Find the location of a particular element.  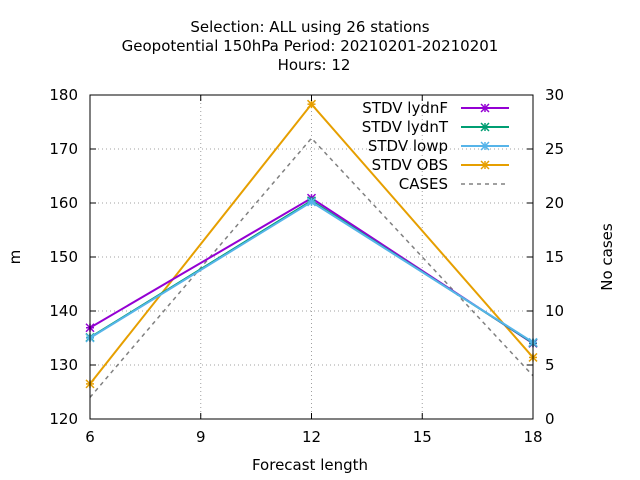

legend-label: STDV lowp is located at coordinates (408, 146).